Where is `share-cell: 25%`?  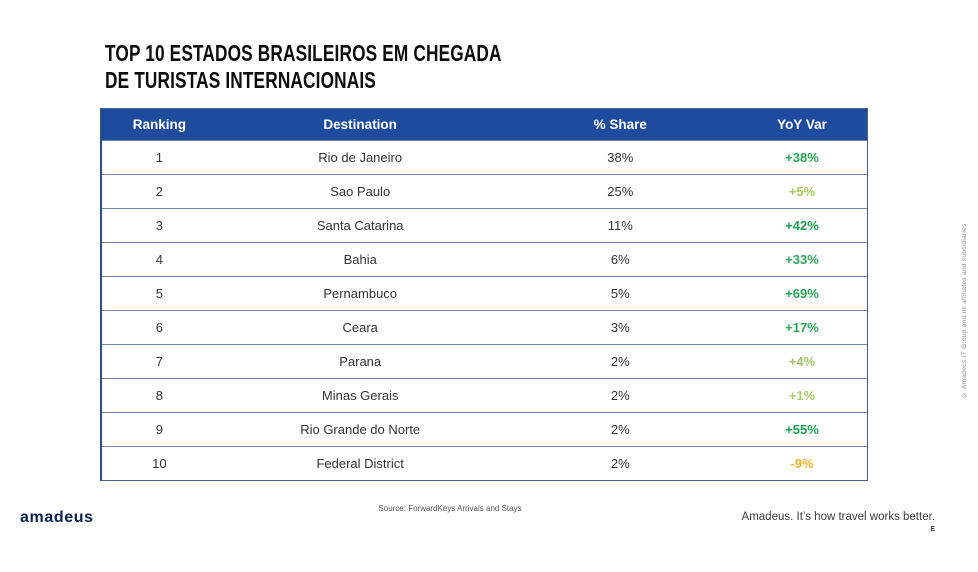
share-cell: 25% is located at coordinates (620, 191).